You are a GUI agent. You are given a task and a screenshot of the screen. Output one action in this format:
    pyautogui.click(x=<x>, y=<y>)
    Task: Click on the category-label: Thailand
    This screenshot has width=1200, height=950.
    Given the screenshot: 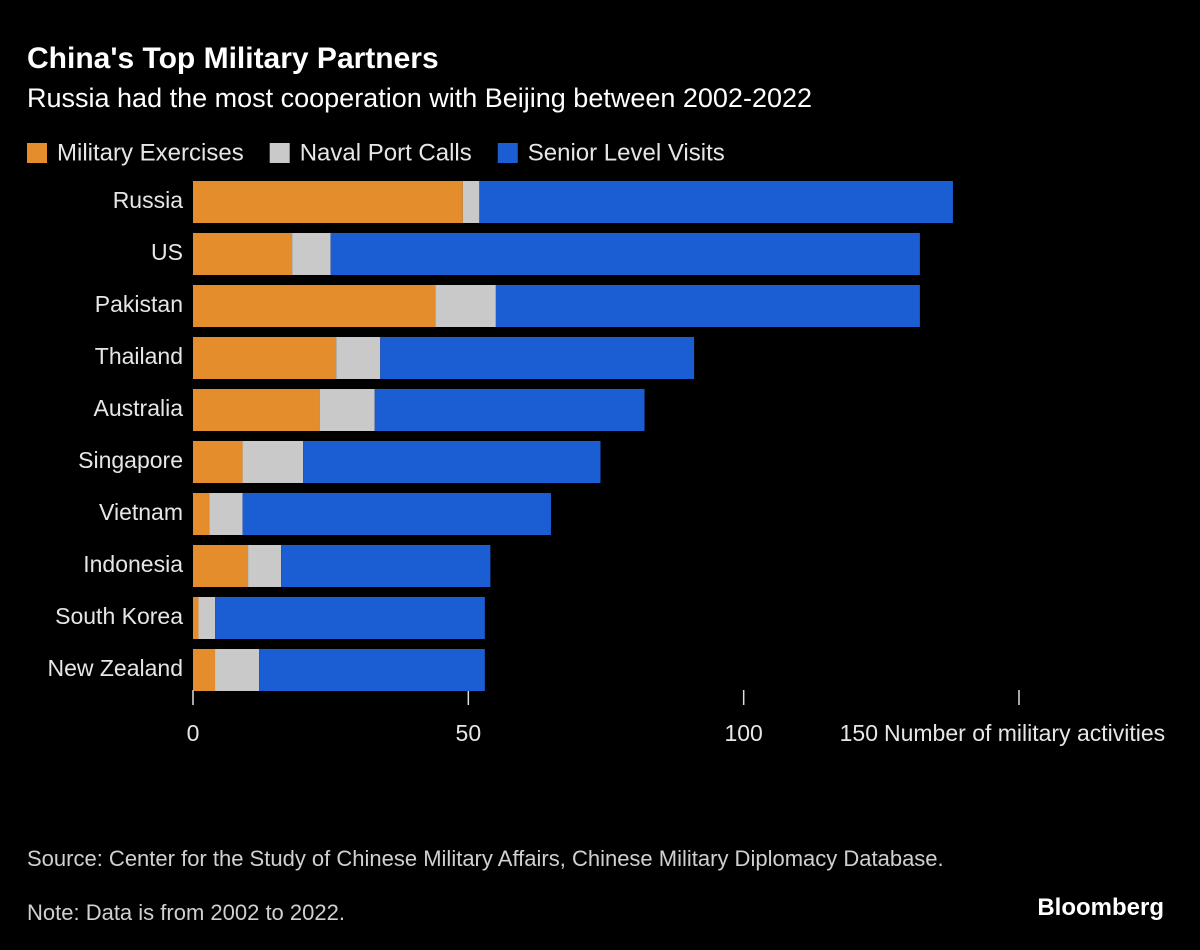 What is the action you would take?
    pyautogui.click(x=139, y=356)
    